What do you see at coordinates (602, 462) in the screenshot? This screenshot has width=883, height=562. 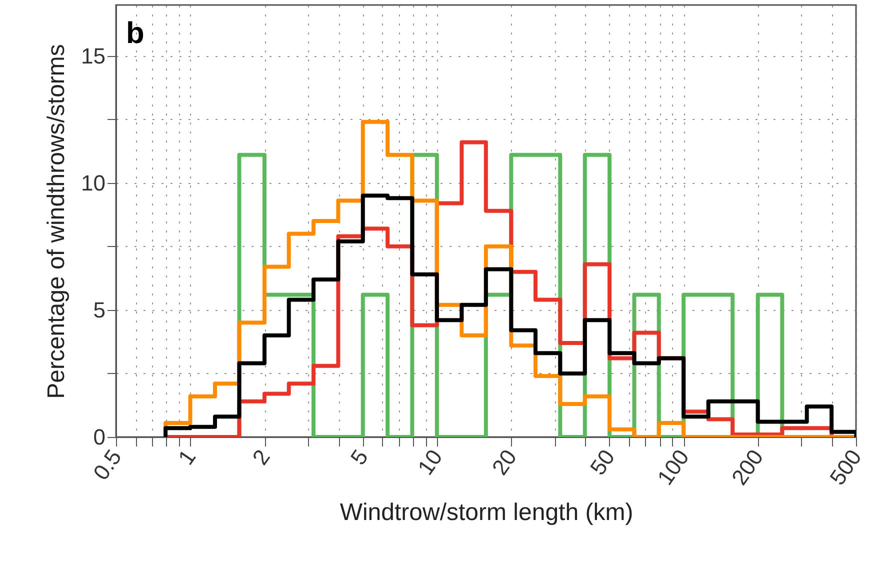 I see `x-tick-label: 50` at bounding box center [602, 462].